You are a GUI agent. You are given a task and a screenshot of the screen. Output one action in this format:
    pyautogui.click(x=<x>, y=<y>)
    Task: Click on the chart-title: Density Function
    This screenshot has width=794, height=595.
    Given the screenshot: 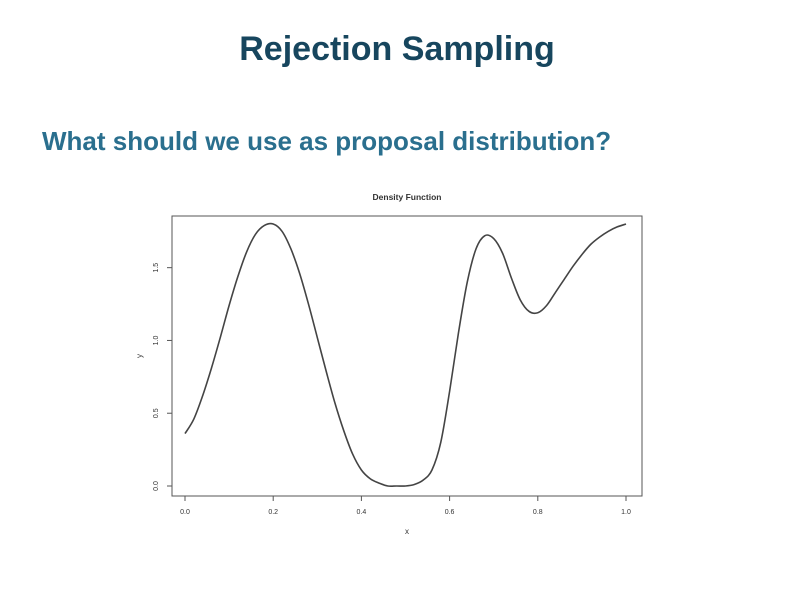 What is the action you would take?
    pyautogui.click(x=407, y=197)
    